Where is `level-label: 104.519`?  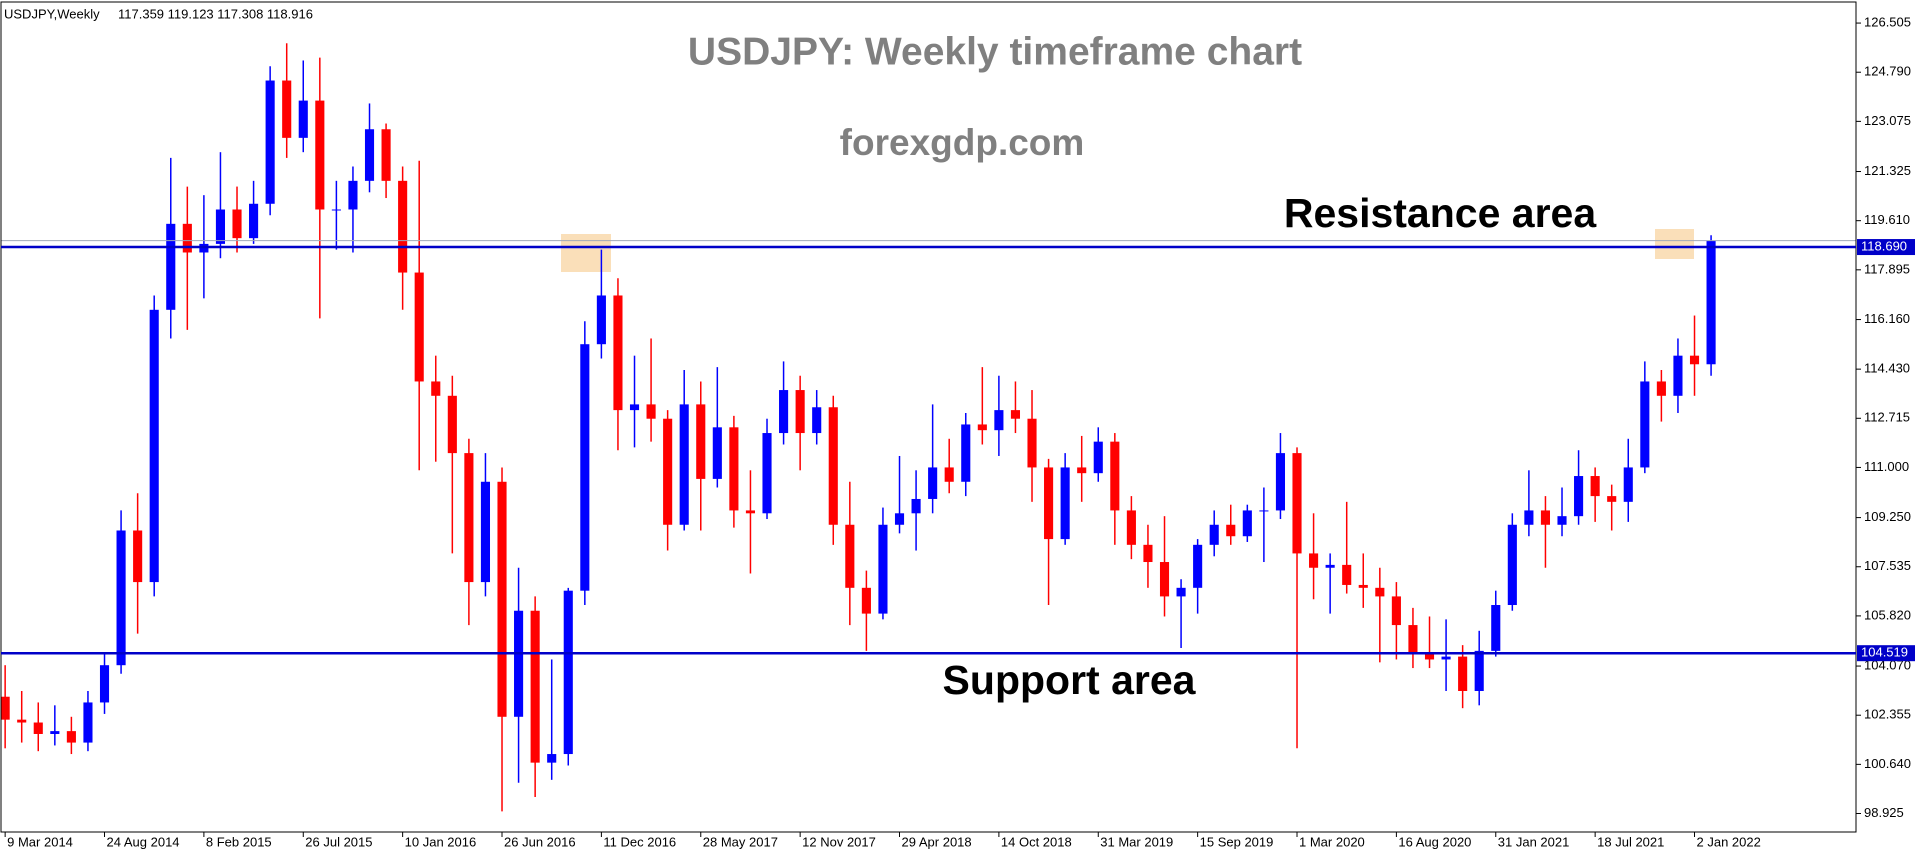
level-label: 104.519 is located at coordinates (1884, 652).